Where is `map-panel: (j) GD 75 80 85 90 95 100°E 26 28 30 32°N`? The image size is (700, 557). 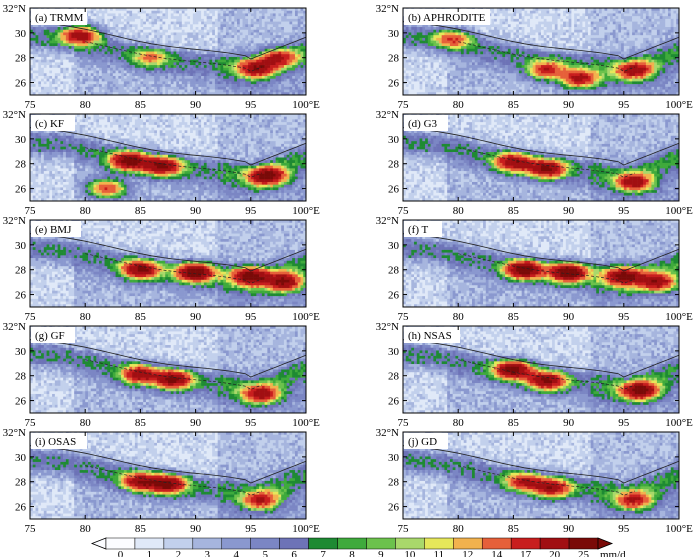
map-panel: (j) GD 75 80 85 90 95 100°E 26 28 30 32°N is located at coordinates (534, 481).